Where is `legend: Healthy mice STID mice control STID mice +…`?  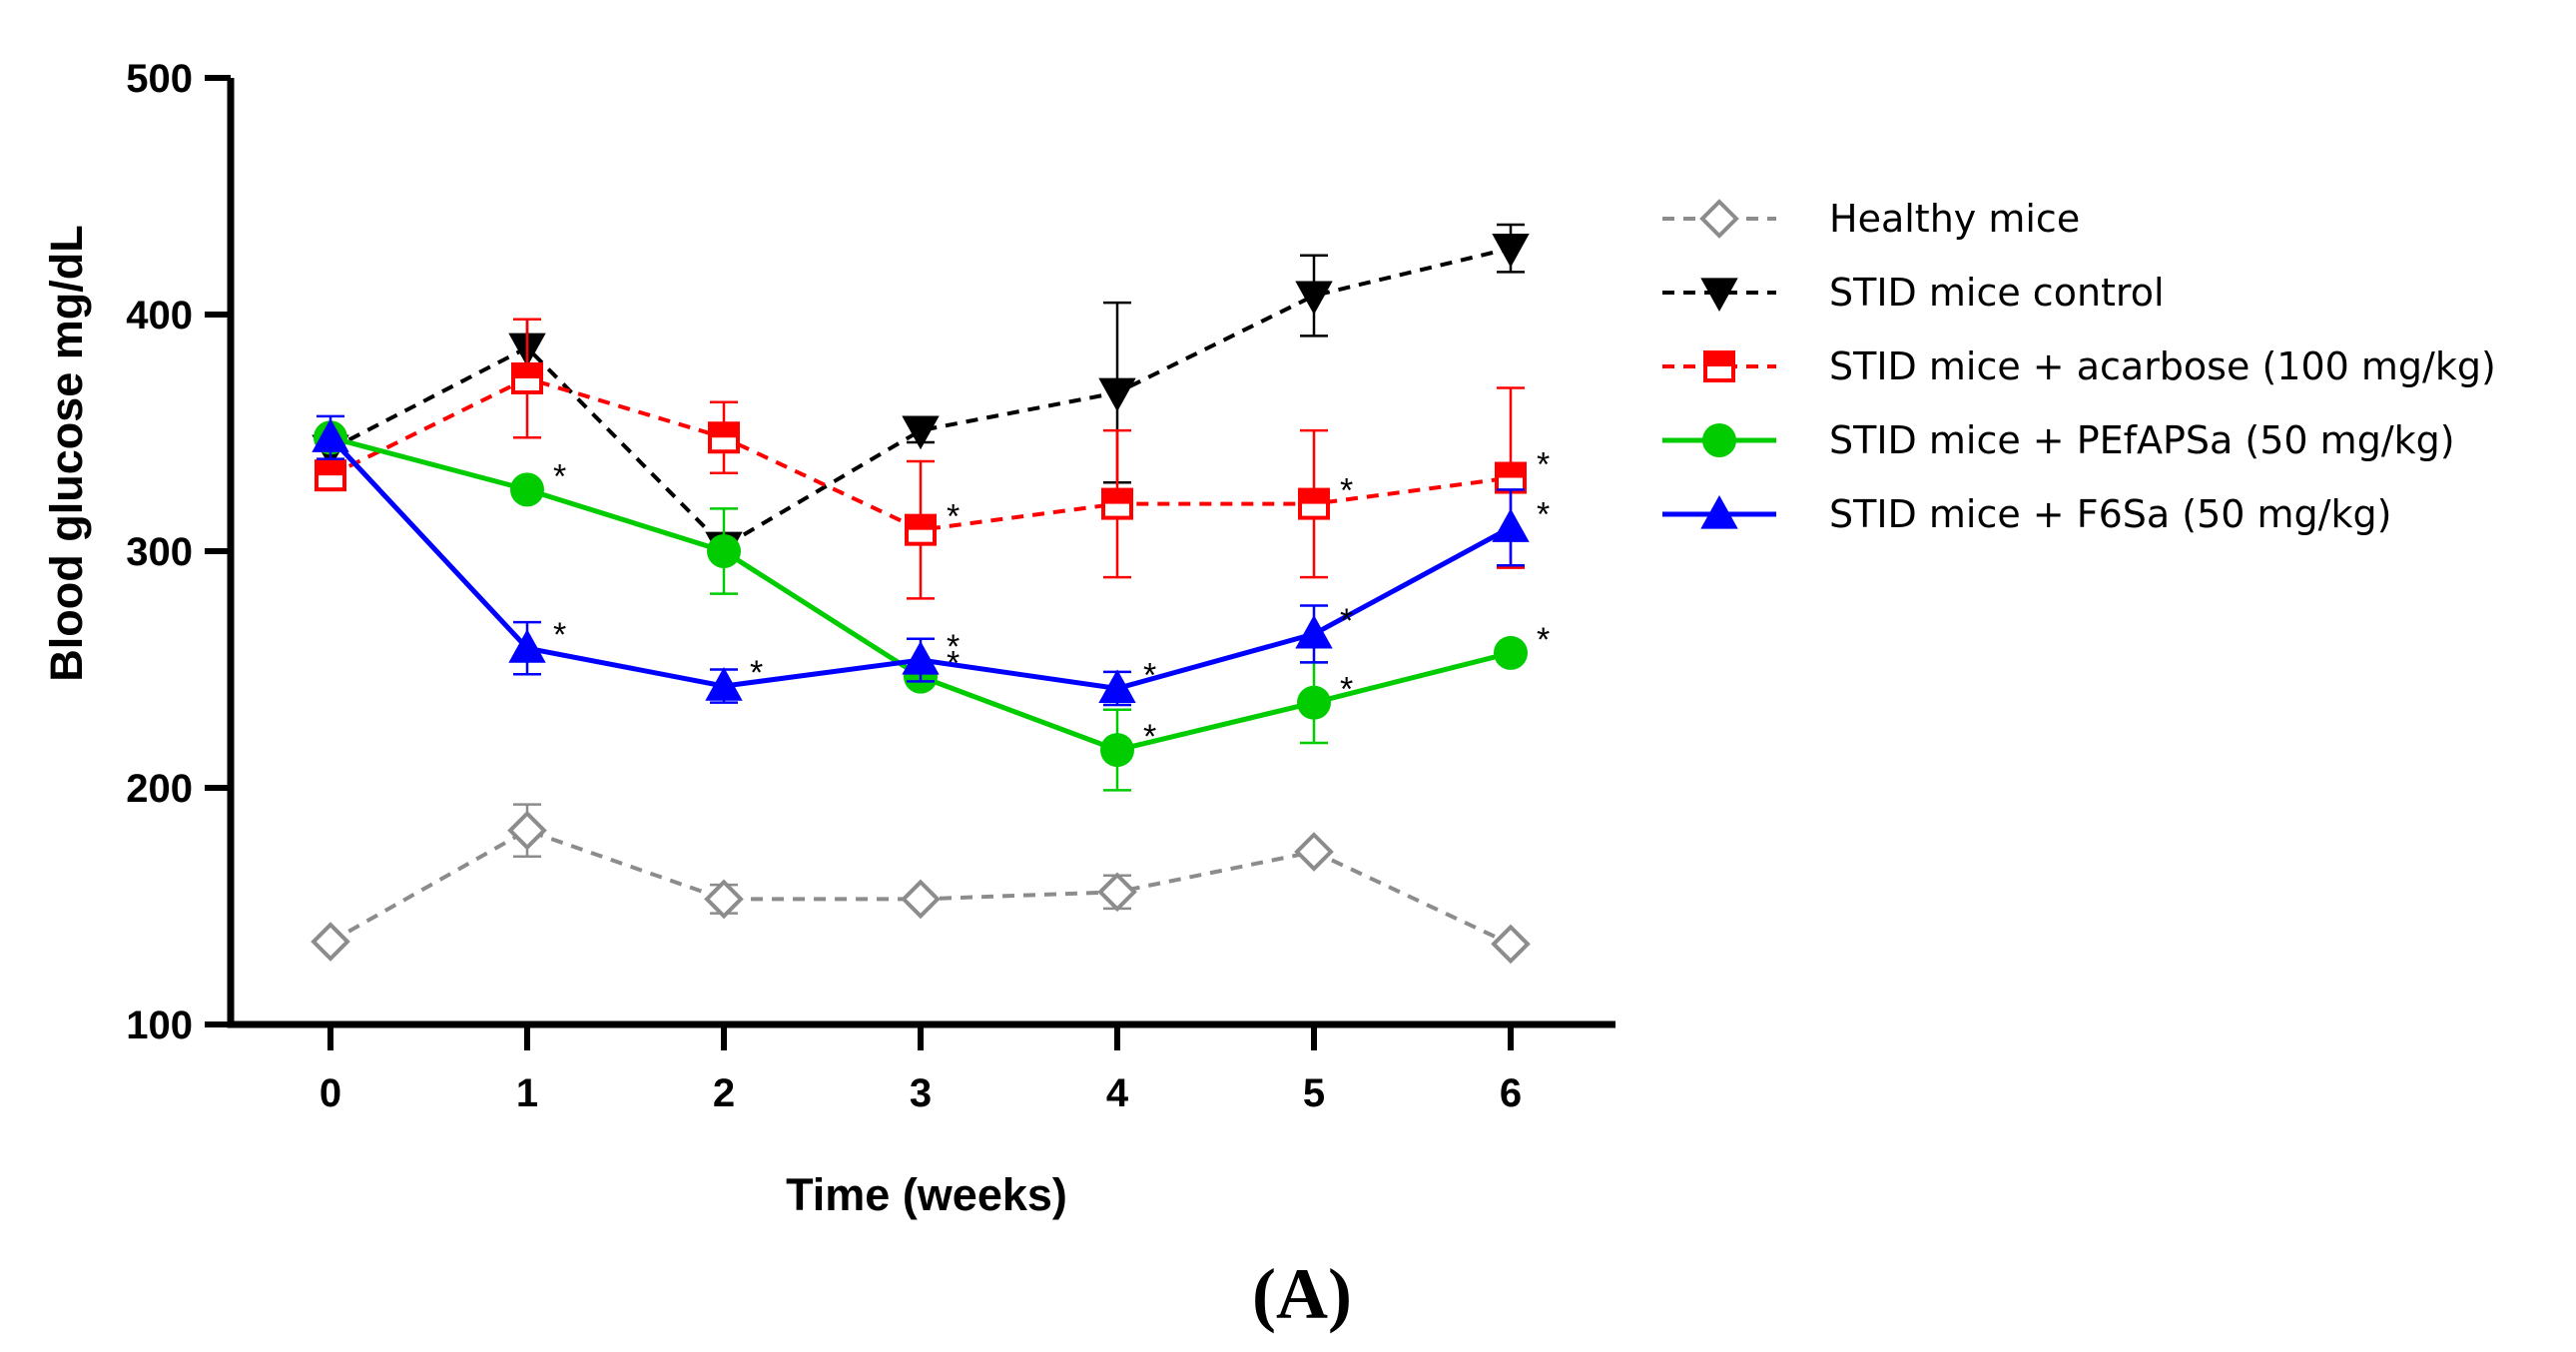
legend: Healthy mice STID mice control STID mice +… is located at coordinates (2079, 366).